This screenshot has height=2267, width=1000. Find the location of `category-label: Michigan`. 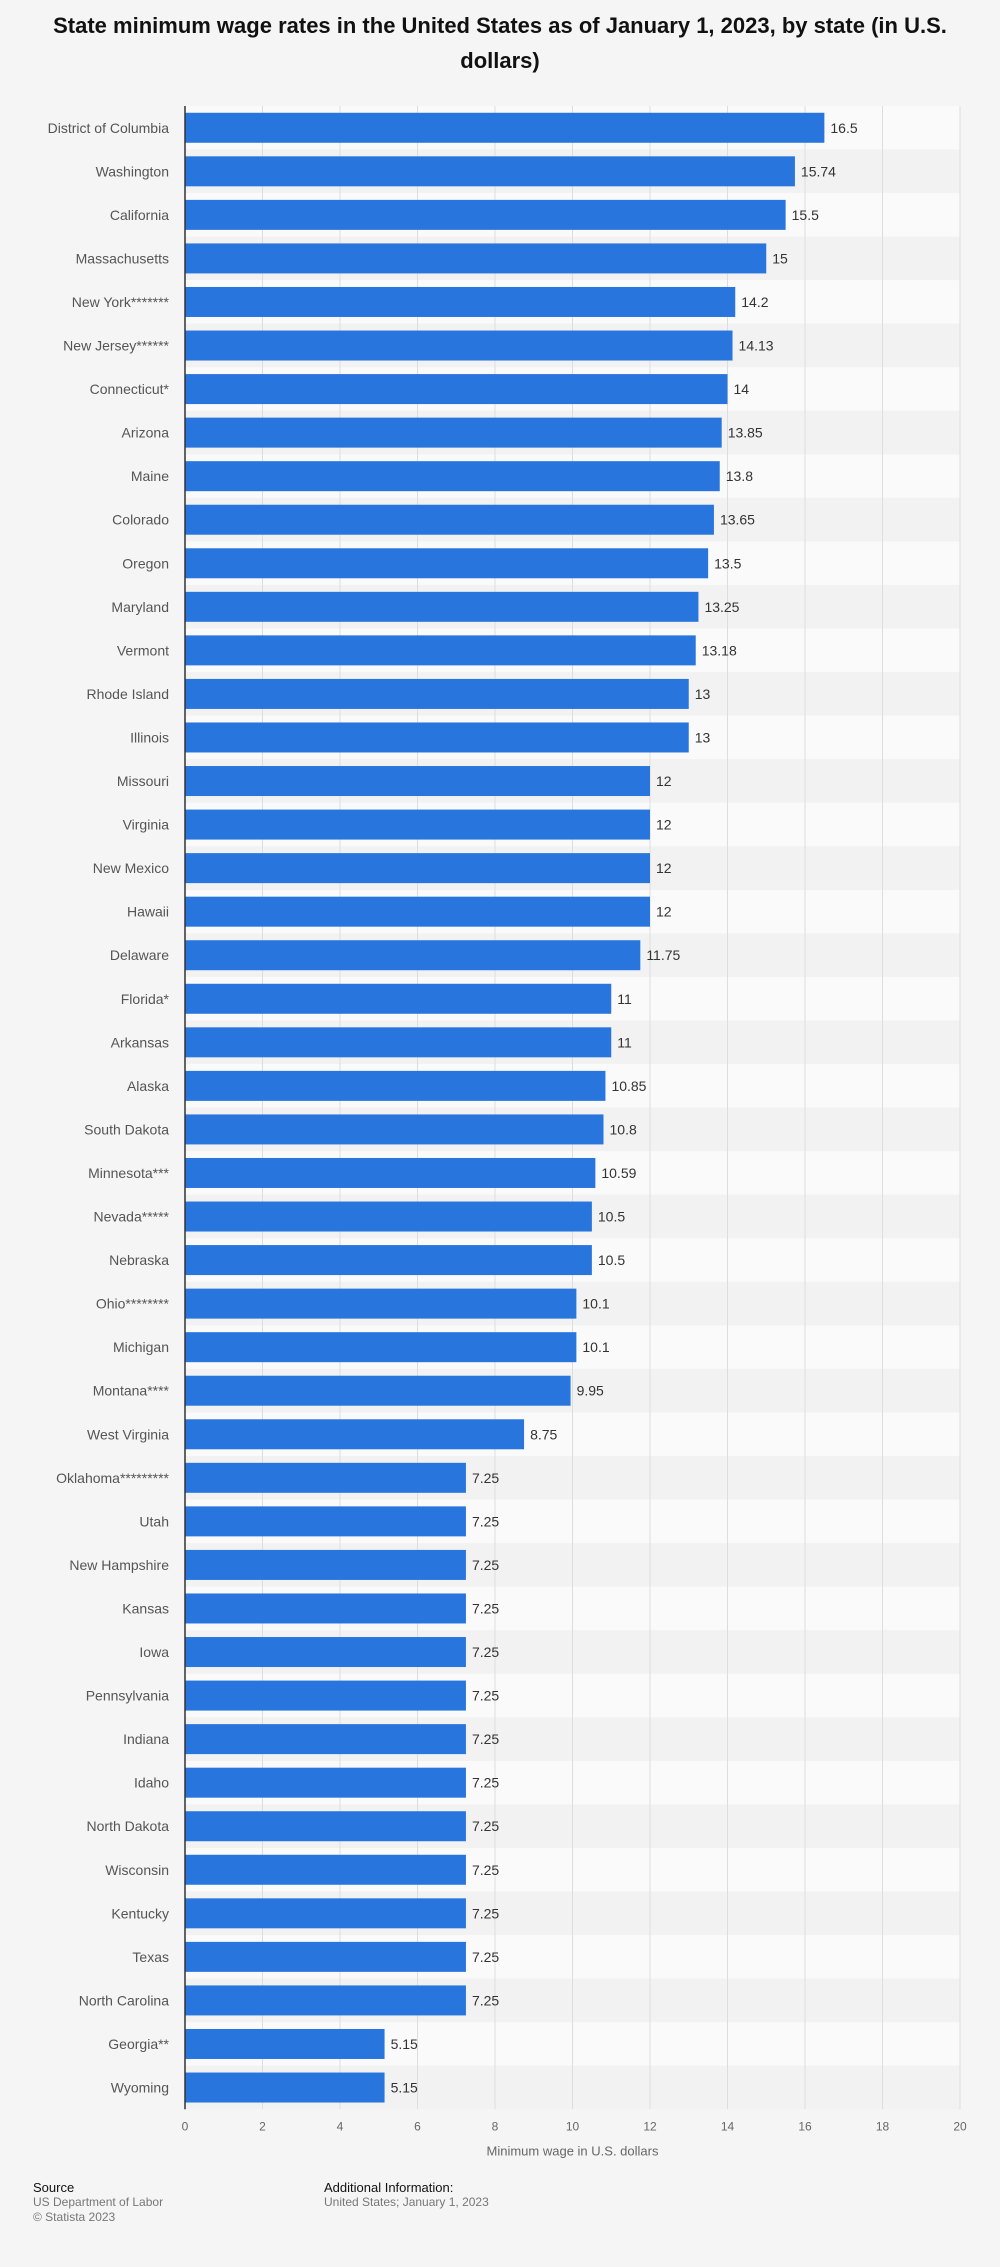

category-label: Michigan is located at coordinates (141, 1347).